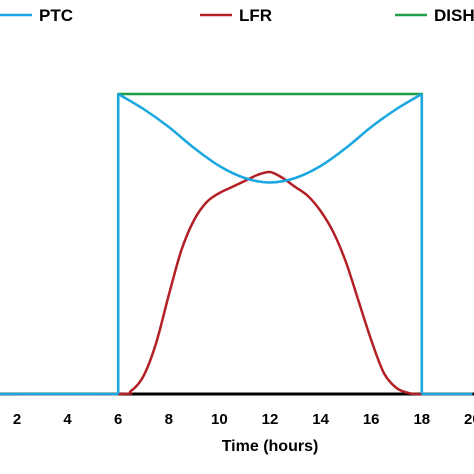  I want to click on x-tick-label: 10, so click(219, 419).